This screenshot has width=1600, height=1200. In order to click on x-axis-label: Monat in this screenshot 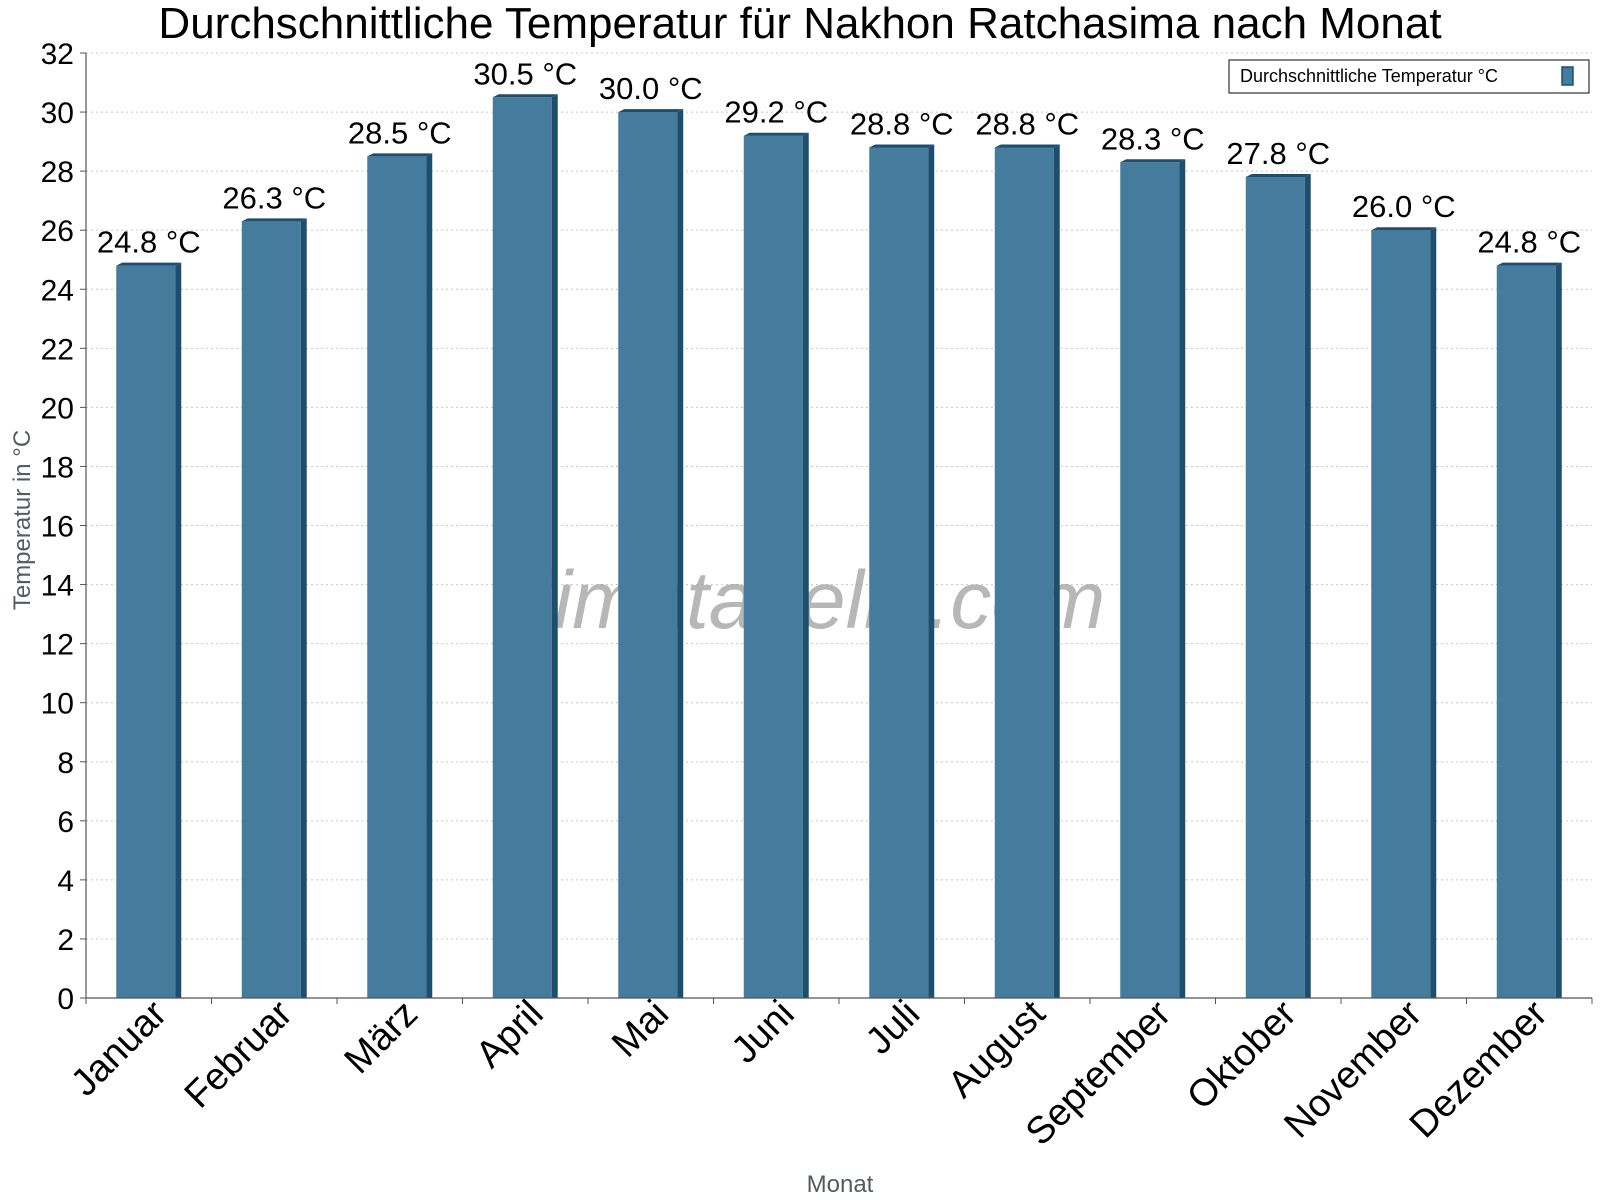, I will do `click(840, 1184)`.